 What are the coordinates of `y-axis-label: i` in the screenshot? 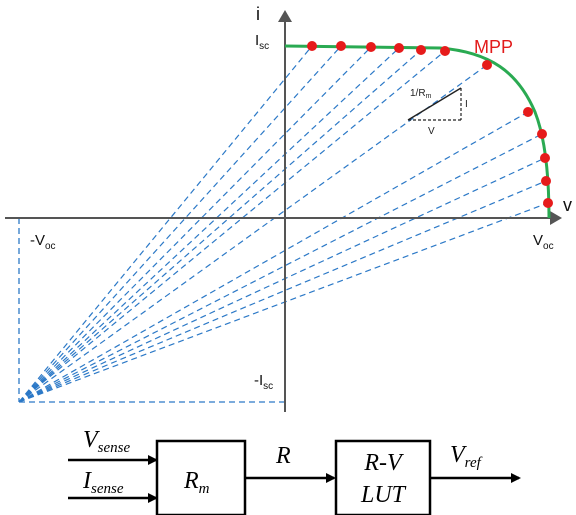 It's located at (258, 14).